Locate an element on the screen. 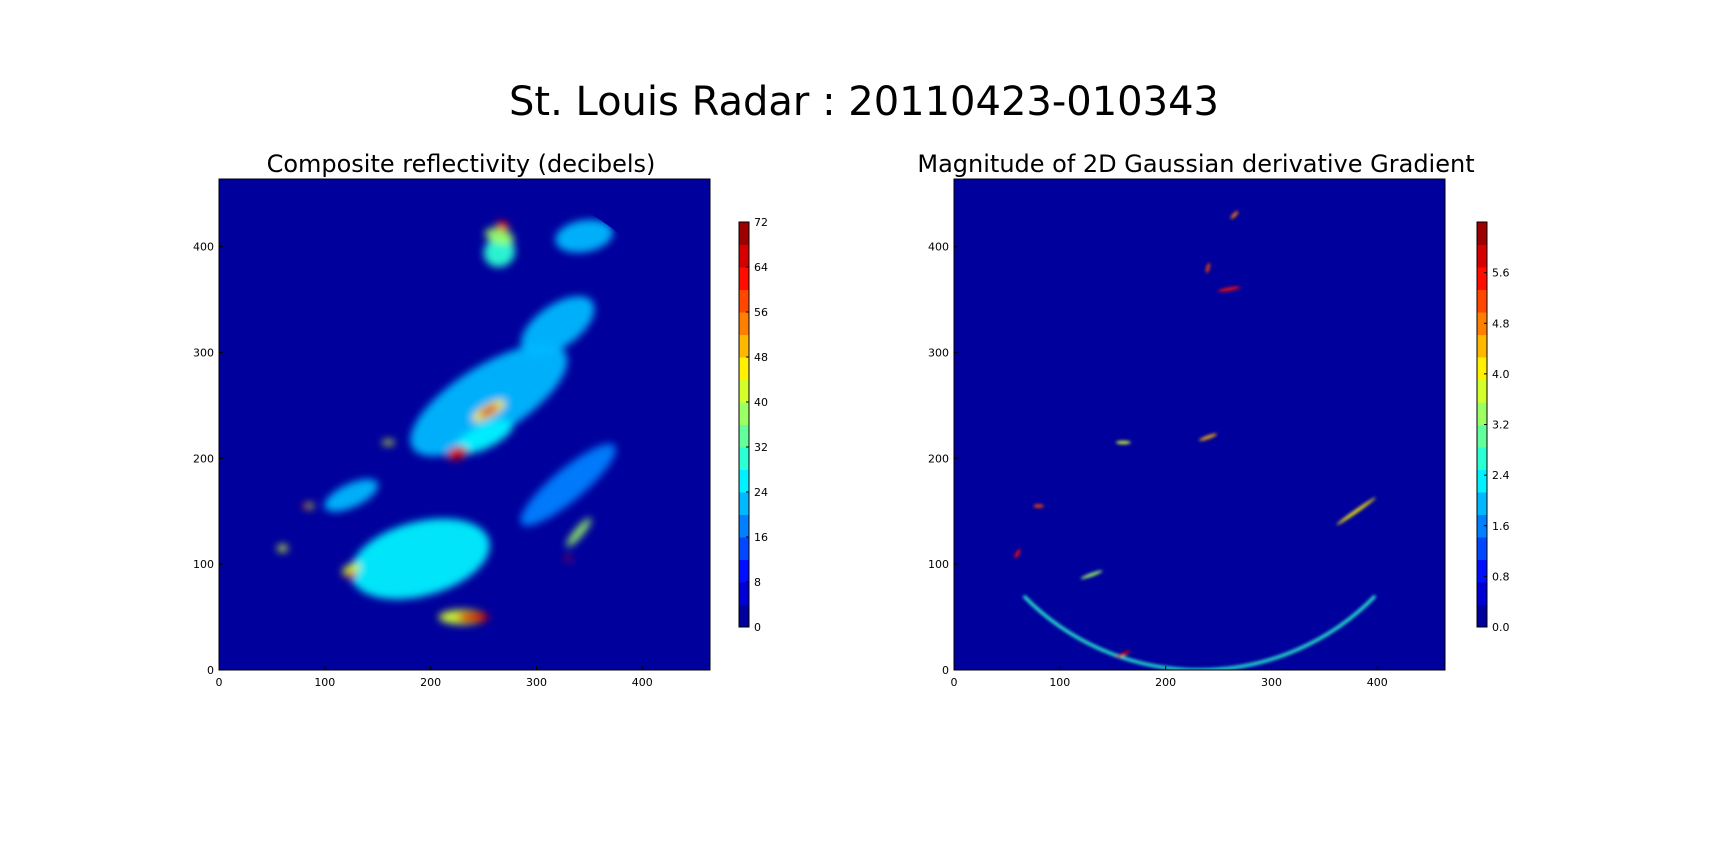 The height and width of the screenshot is (864, 1728). colorbar-frame is located at coordinates (744, 424).